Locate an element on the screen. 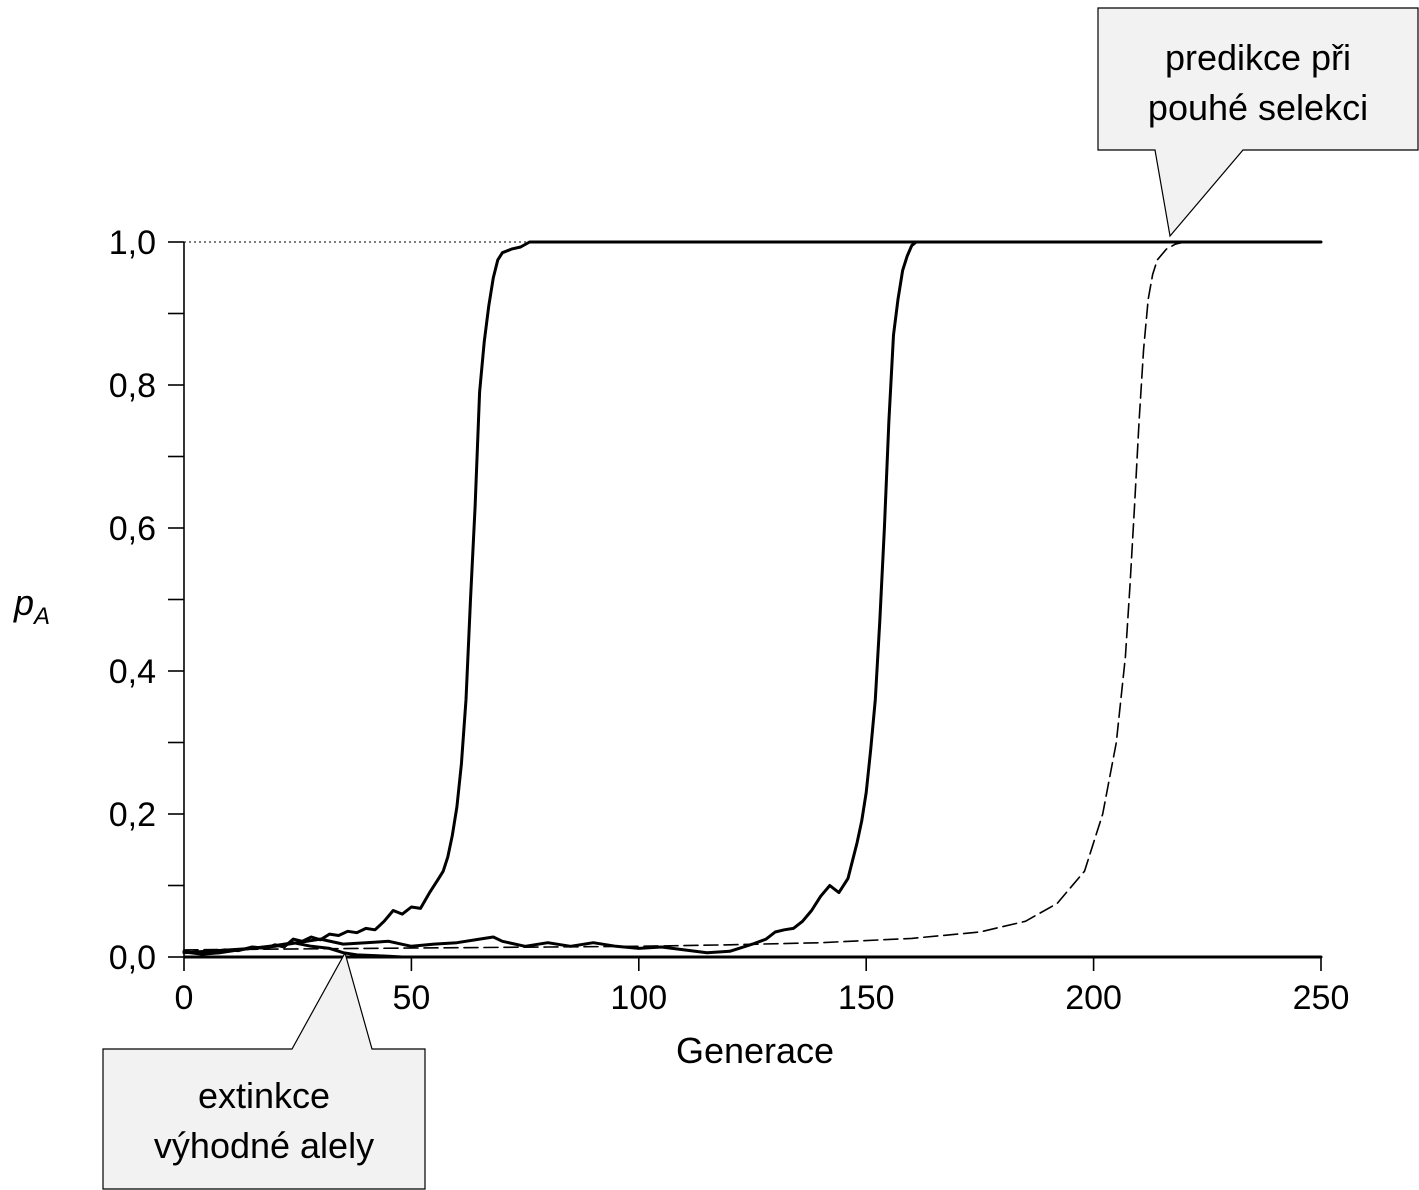  callout-allele-extinction-line-1: extinkce is located at coordinates (264, 1095).